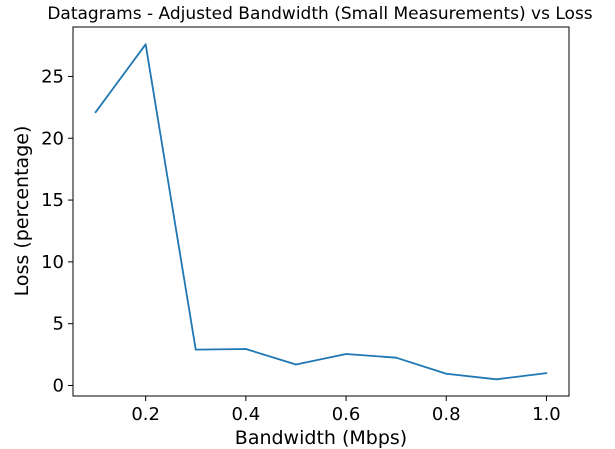  What do you see at coordinates (22, 211) in the screenshot?
I see `y-axis-label: Loss (percentage)` at bounding box center [22, 211].